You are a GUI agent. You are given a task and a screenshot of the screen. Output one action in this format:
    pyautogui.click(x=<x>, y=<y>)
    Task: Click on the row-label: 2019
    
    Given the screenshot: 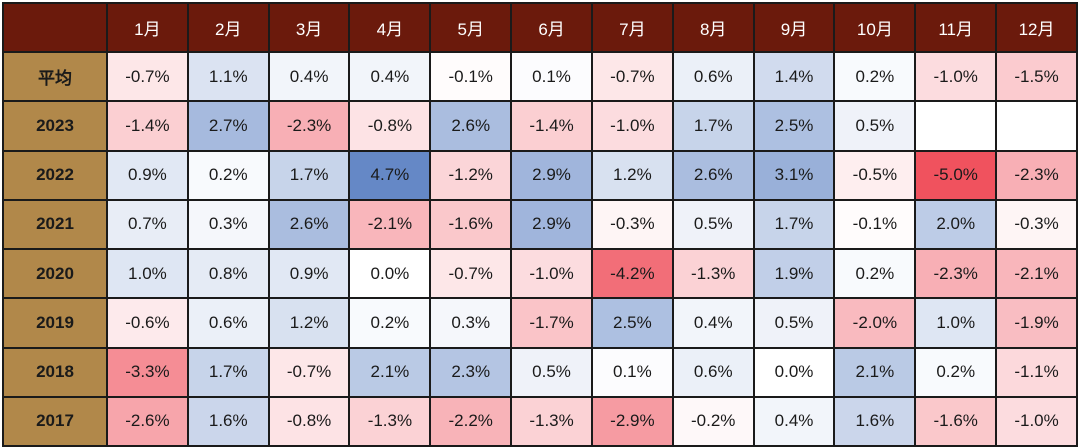 What is the action you would take?
    pyautogui.click(x=55, y=323)
    